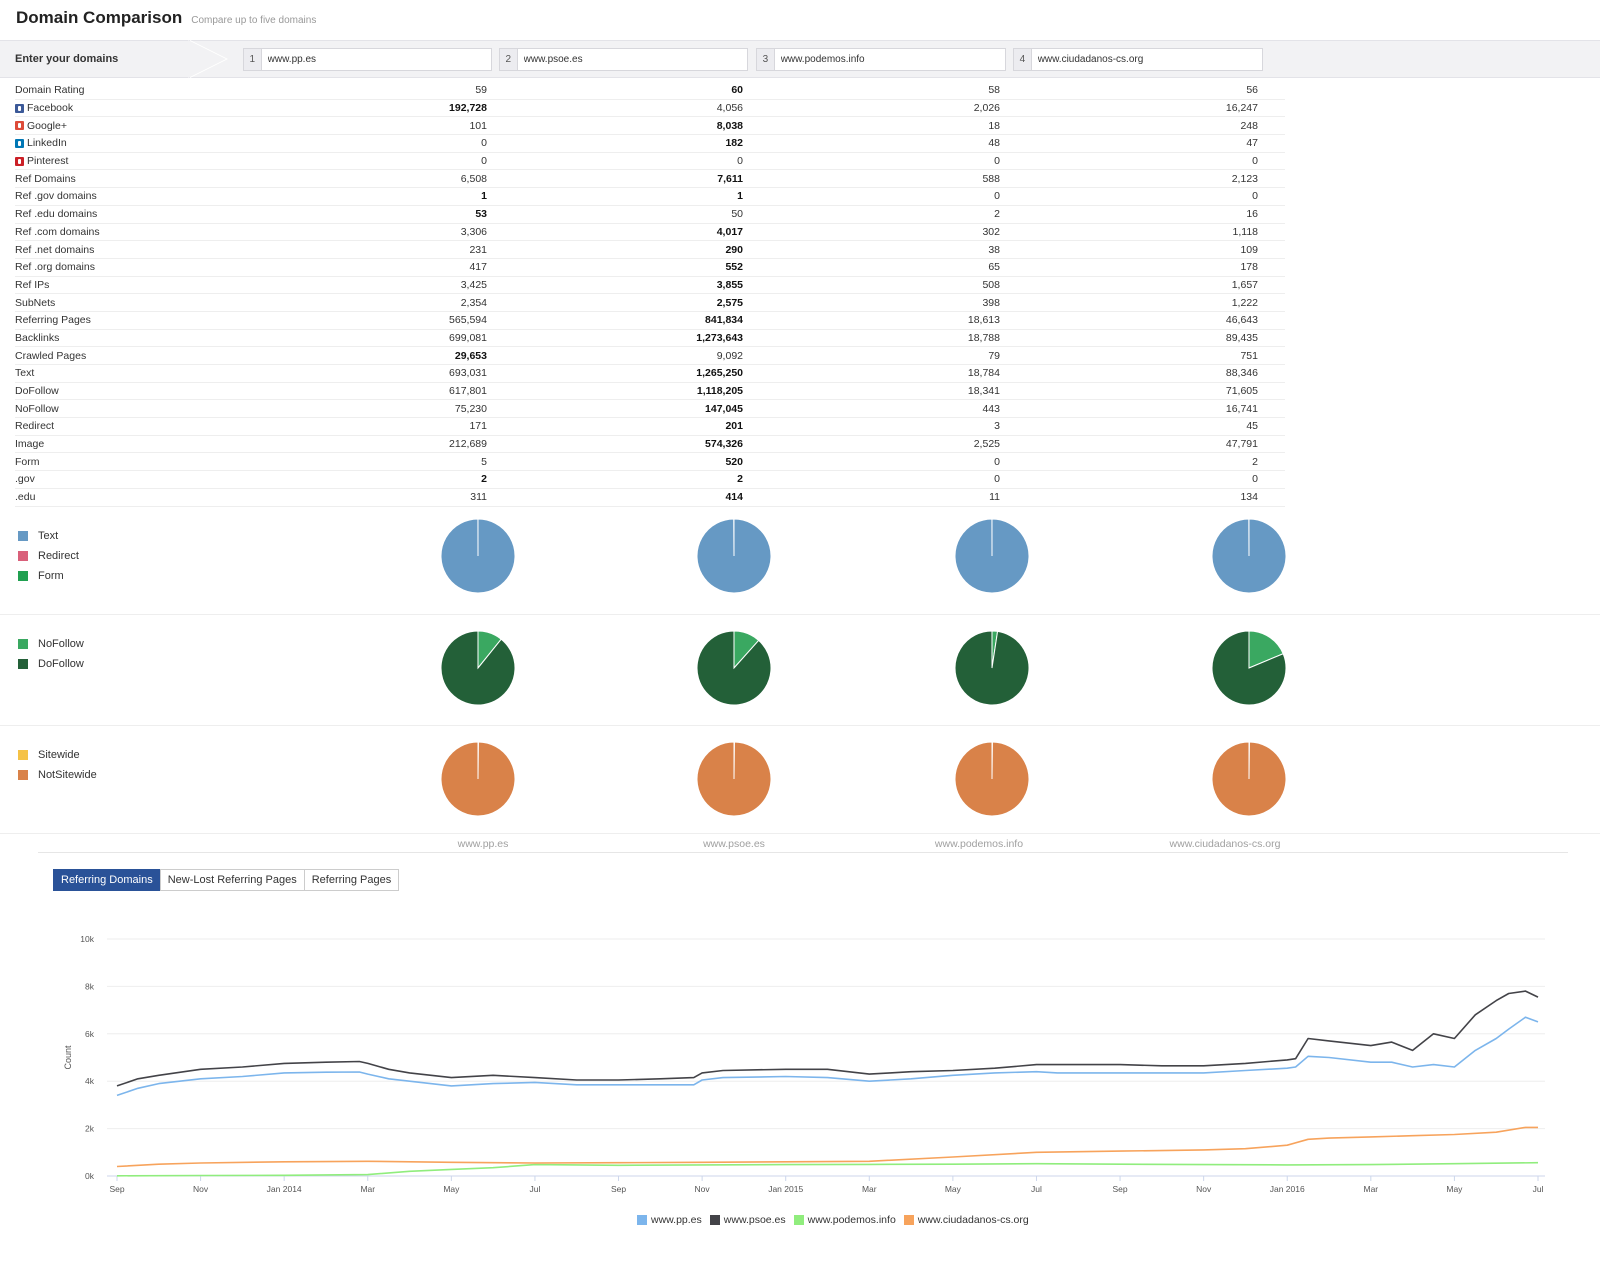 This screenshot has height=1262, width=1600. Describe the element at coordinates (19, 108) in the screenshot. I see `facebook-icon` at that location.